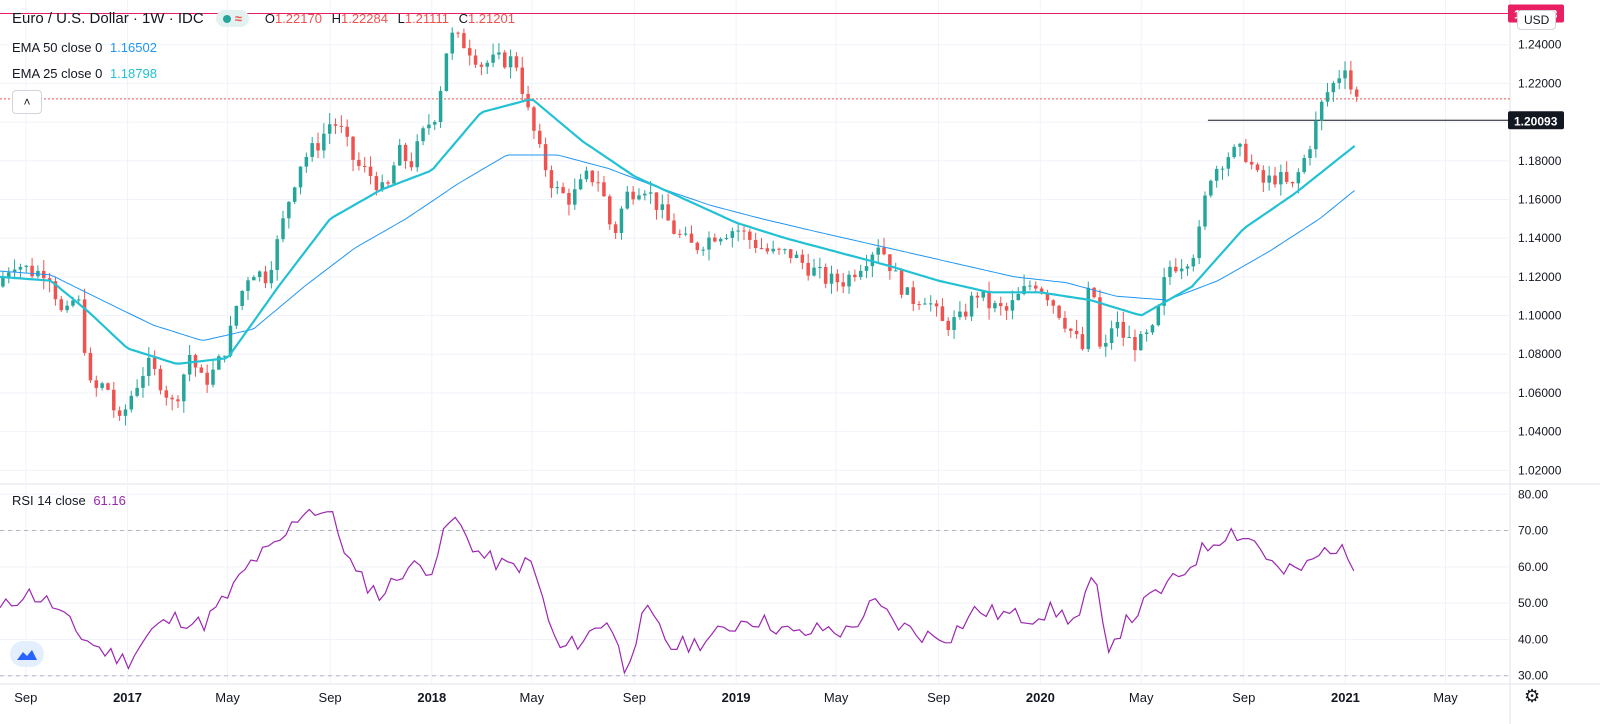  What do you see at coordinates (836, 697) in the screenshot?
I see `x-tick-label: May` at bounding box center [836, 697].